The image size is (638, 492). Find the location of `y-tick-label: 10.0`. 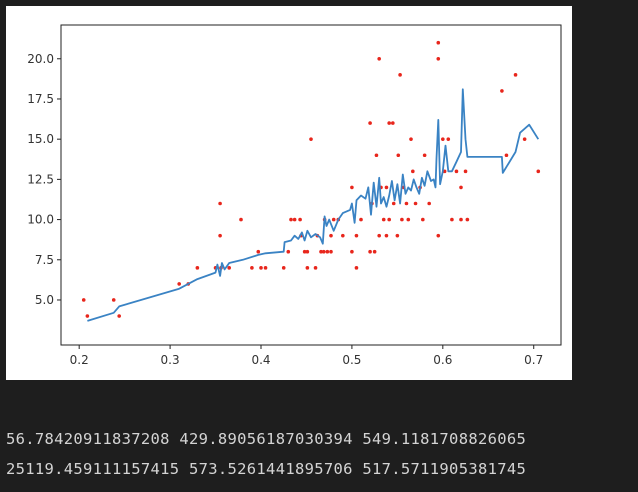

y-tick-label: 10.0 is located at coordinates (40, 220).